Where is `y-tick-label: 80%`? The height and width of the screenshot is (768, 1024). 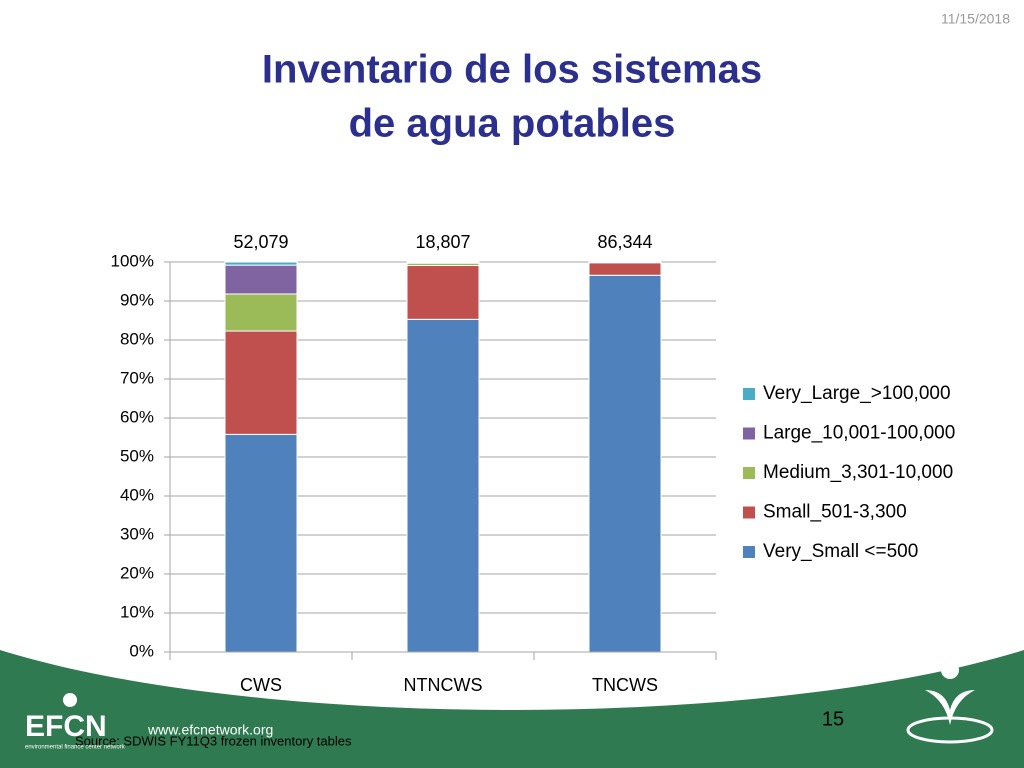 y-tick-label: 80% is located at coordinates (137, 338).